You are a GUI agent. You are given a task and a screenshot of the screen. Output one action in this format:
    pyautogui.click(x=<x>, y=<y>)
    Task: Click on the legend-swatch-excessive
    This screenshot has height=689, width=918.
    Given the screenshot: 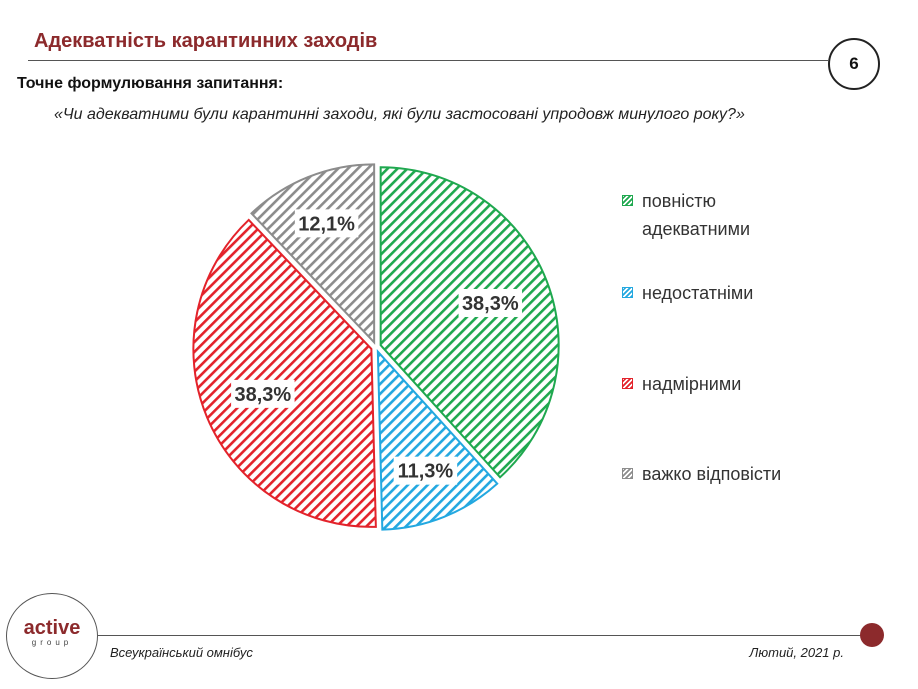 What is the action you would take?
    pyautogui.click(x=627, y=383)
    